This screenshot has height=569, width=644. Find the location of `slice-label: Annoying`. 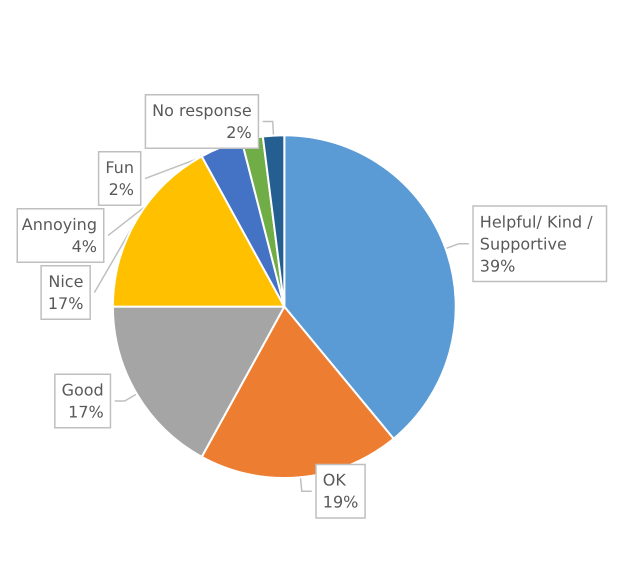

slice-label: Annoying is located at coordinates (59, 224).